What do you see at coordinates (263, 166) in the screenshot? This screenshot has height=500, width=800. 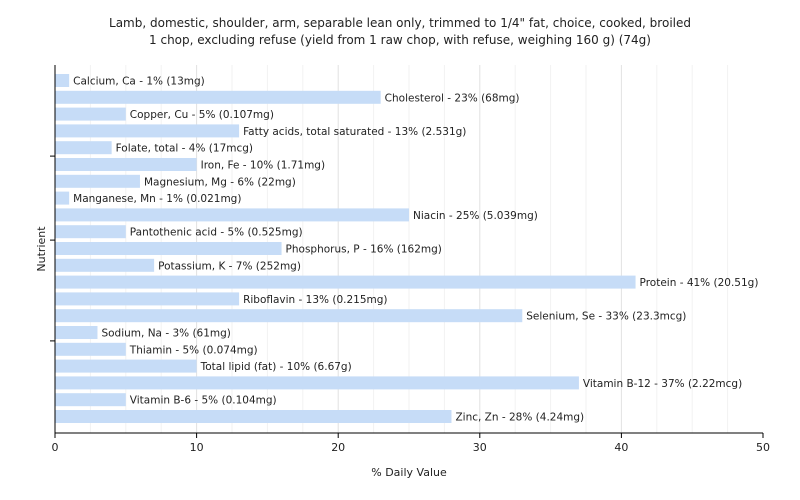 I see `bar-label: Iron, Fe - 10% (1.71mg)` at bounding box center [263, 166].